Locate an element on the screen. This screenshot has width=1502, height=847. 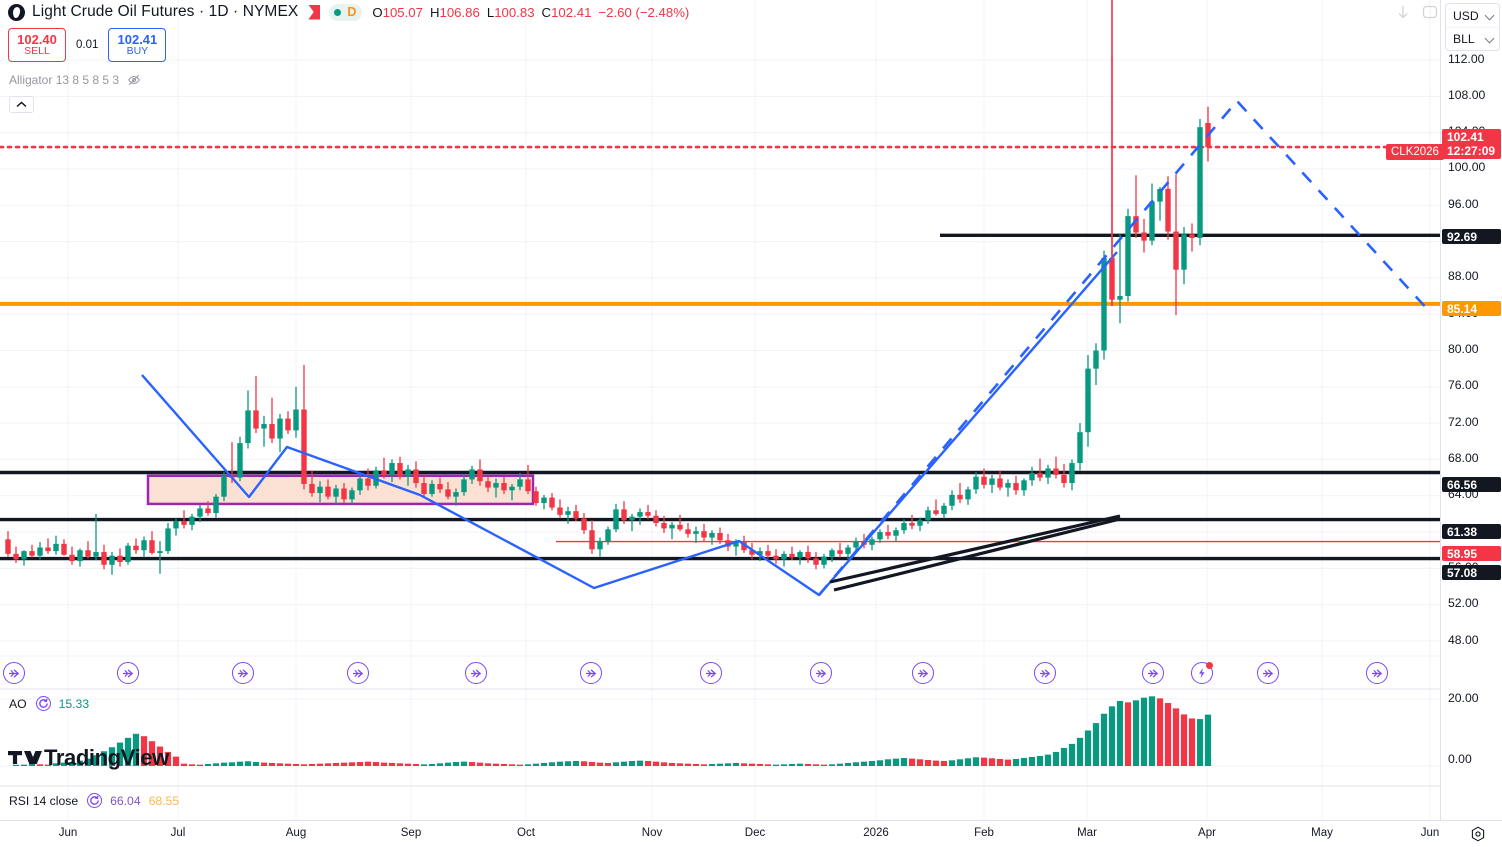
eye-off-icon is located at coordinates (134, 80).